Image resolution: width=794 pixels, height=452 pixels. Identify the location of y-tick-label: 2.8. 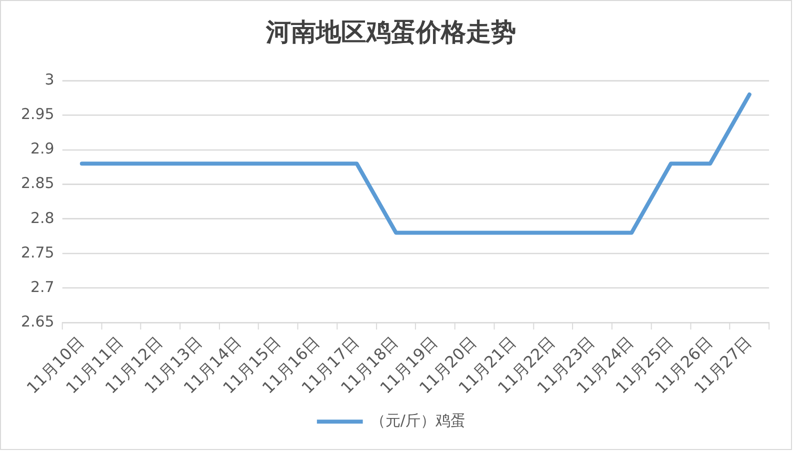
(42, 217).